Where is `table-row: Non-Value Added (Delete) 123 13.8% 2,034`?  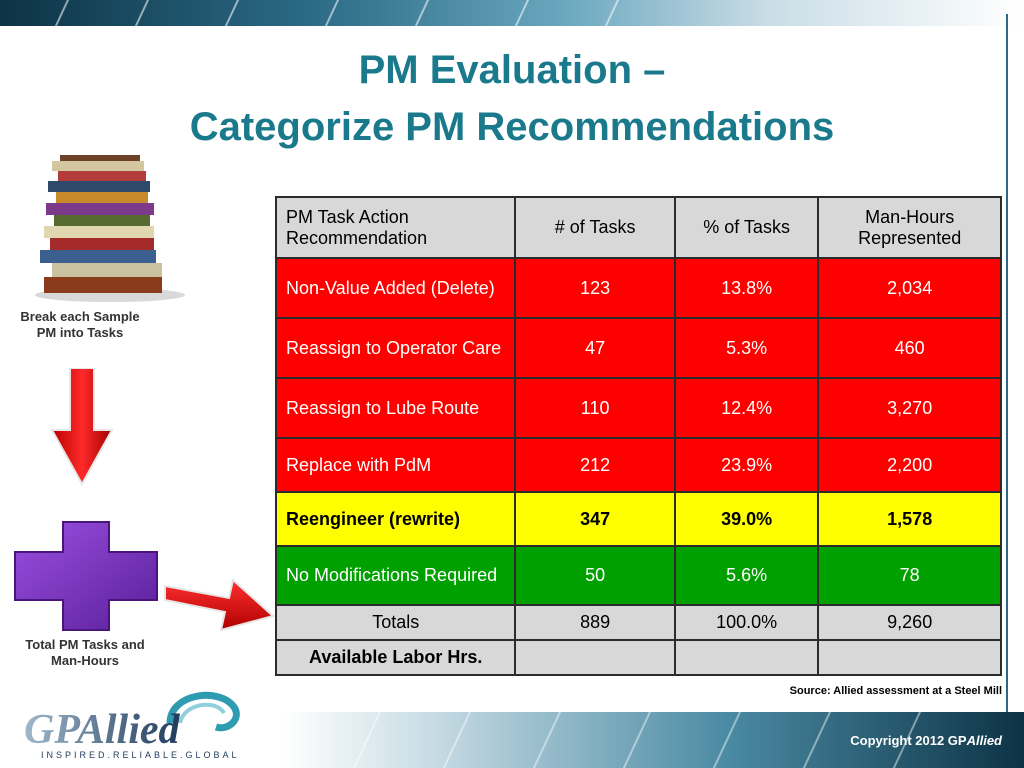
table-row: Non-Value Added (Delete) 123 13.8% 2,034 is located at coordinates (638, 288).